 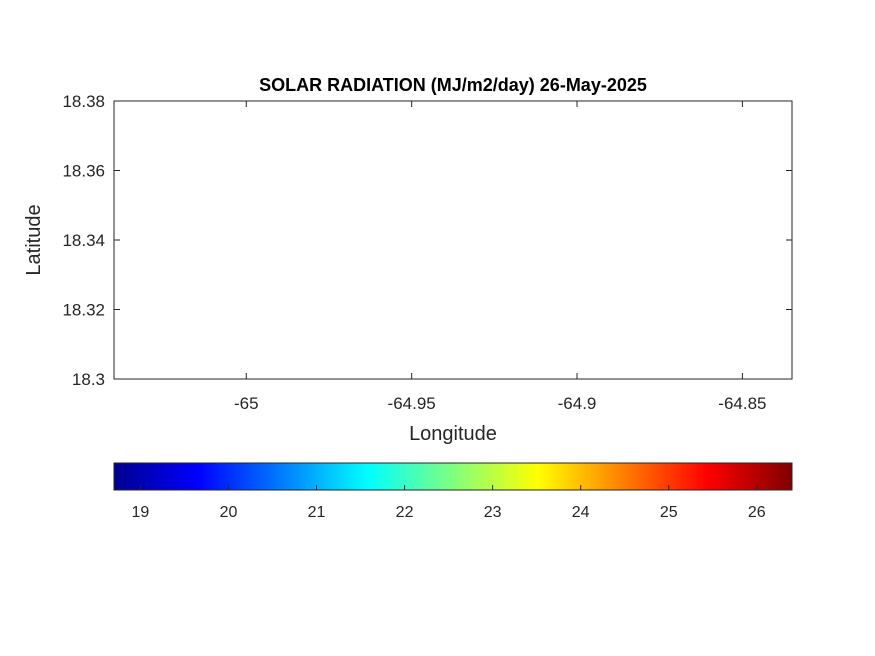 What do you see at coordinates (449, 503) in the screenshot?
I see `colorbar-ticks: 19 20 21 22 23 24 25 26` at bounding box center [449, 503].